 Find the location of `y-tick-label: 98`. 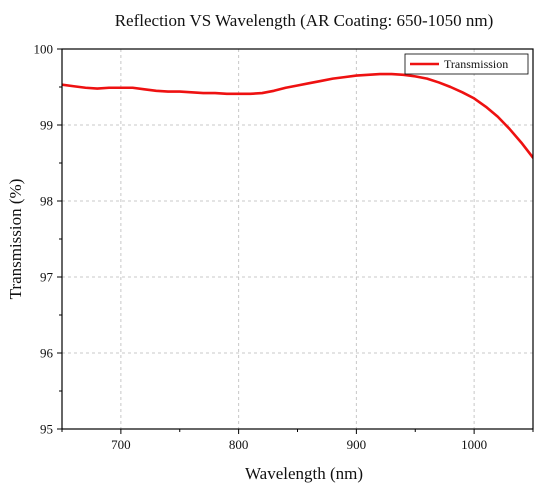

y-tick-label: 98 is located at coordinates (46, 201).